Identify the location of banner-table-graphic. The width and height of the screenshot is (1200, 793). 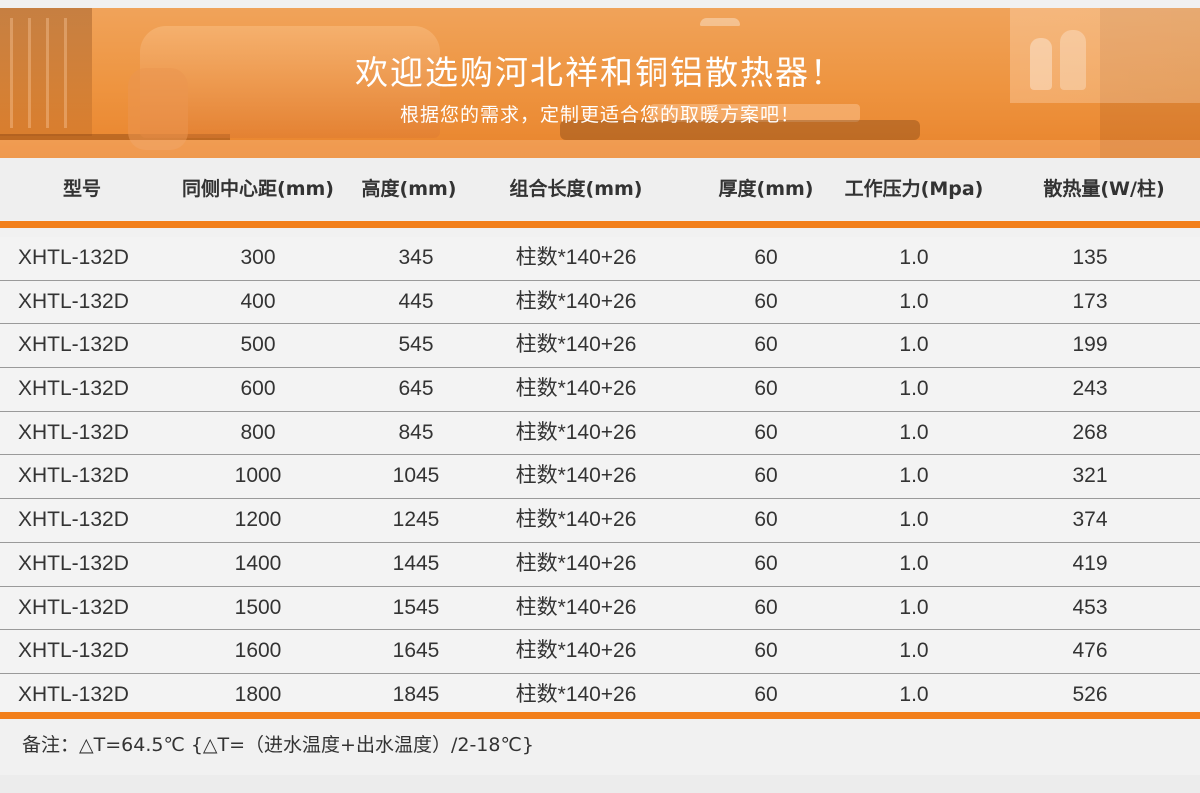
(740, 130).